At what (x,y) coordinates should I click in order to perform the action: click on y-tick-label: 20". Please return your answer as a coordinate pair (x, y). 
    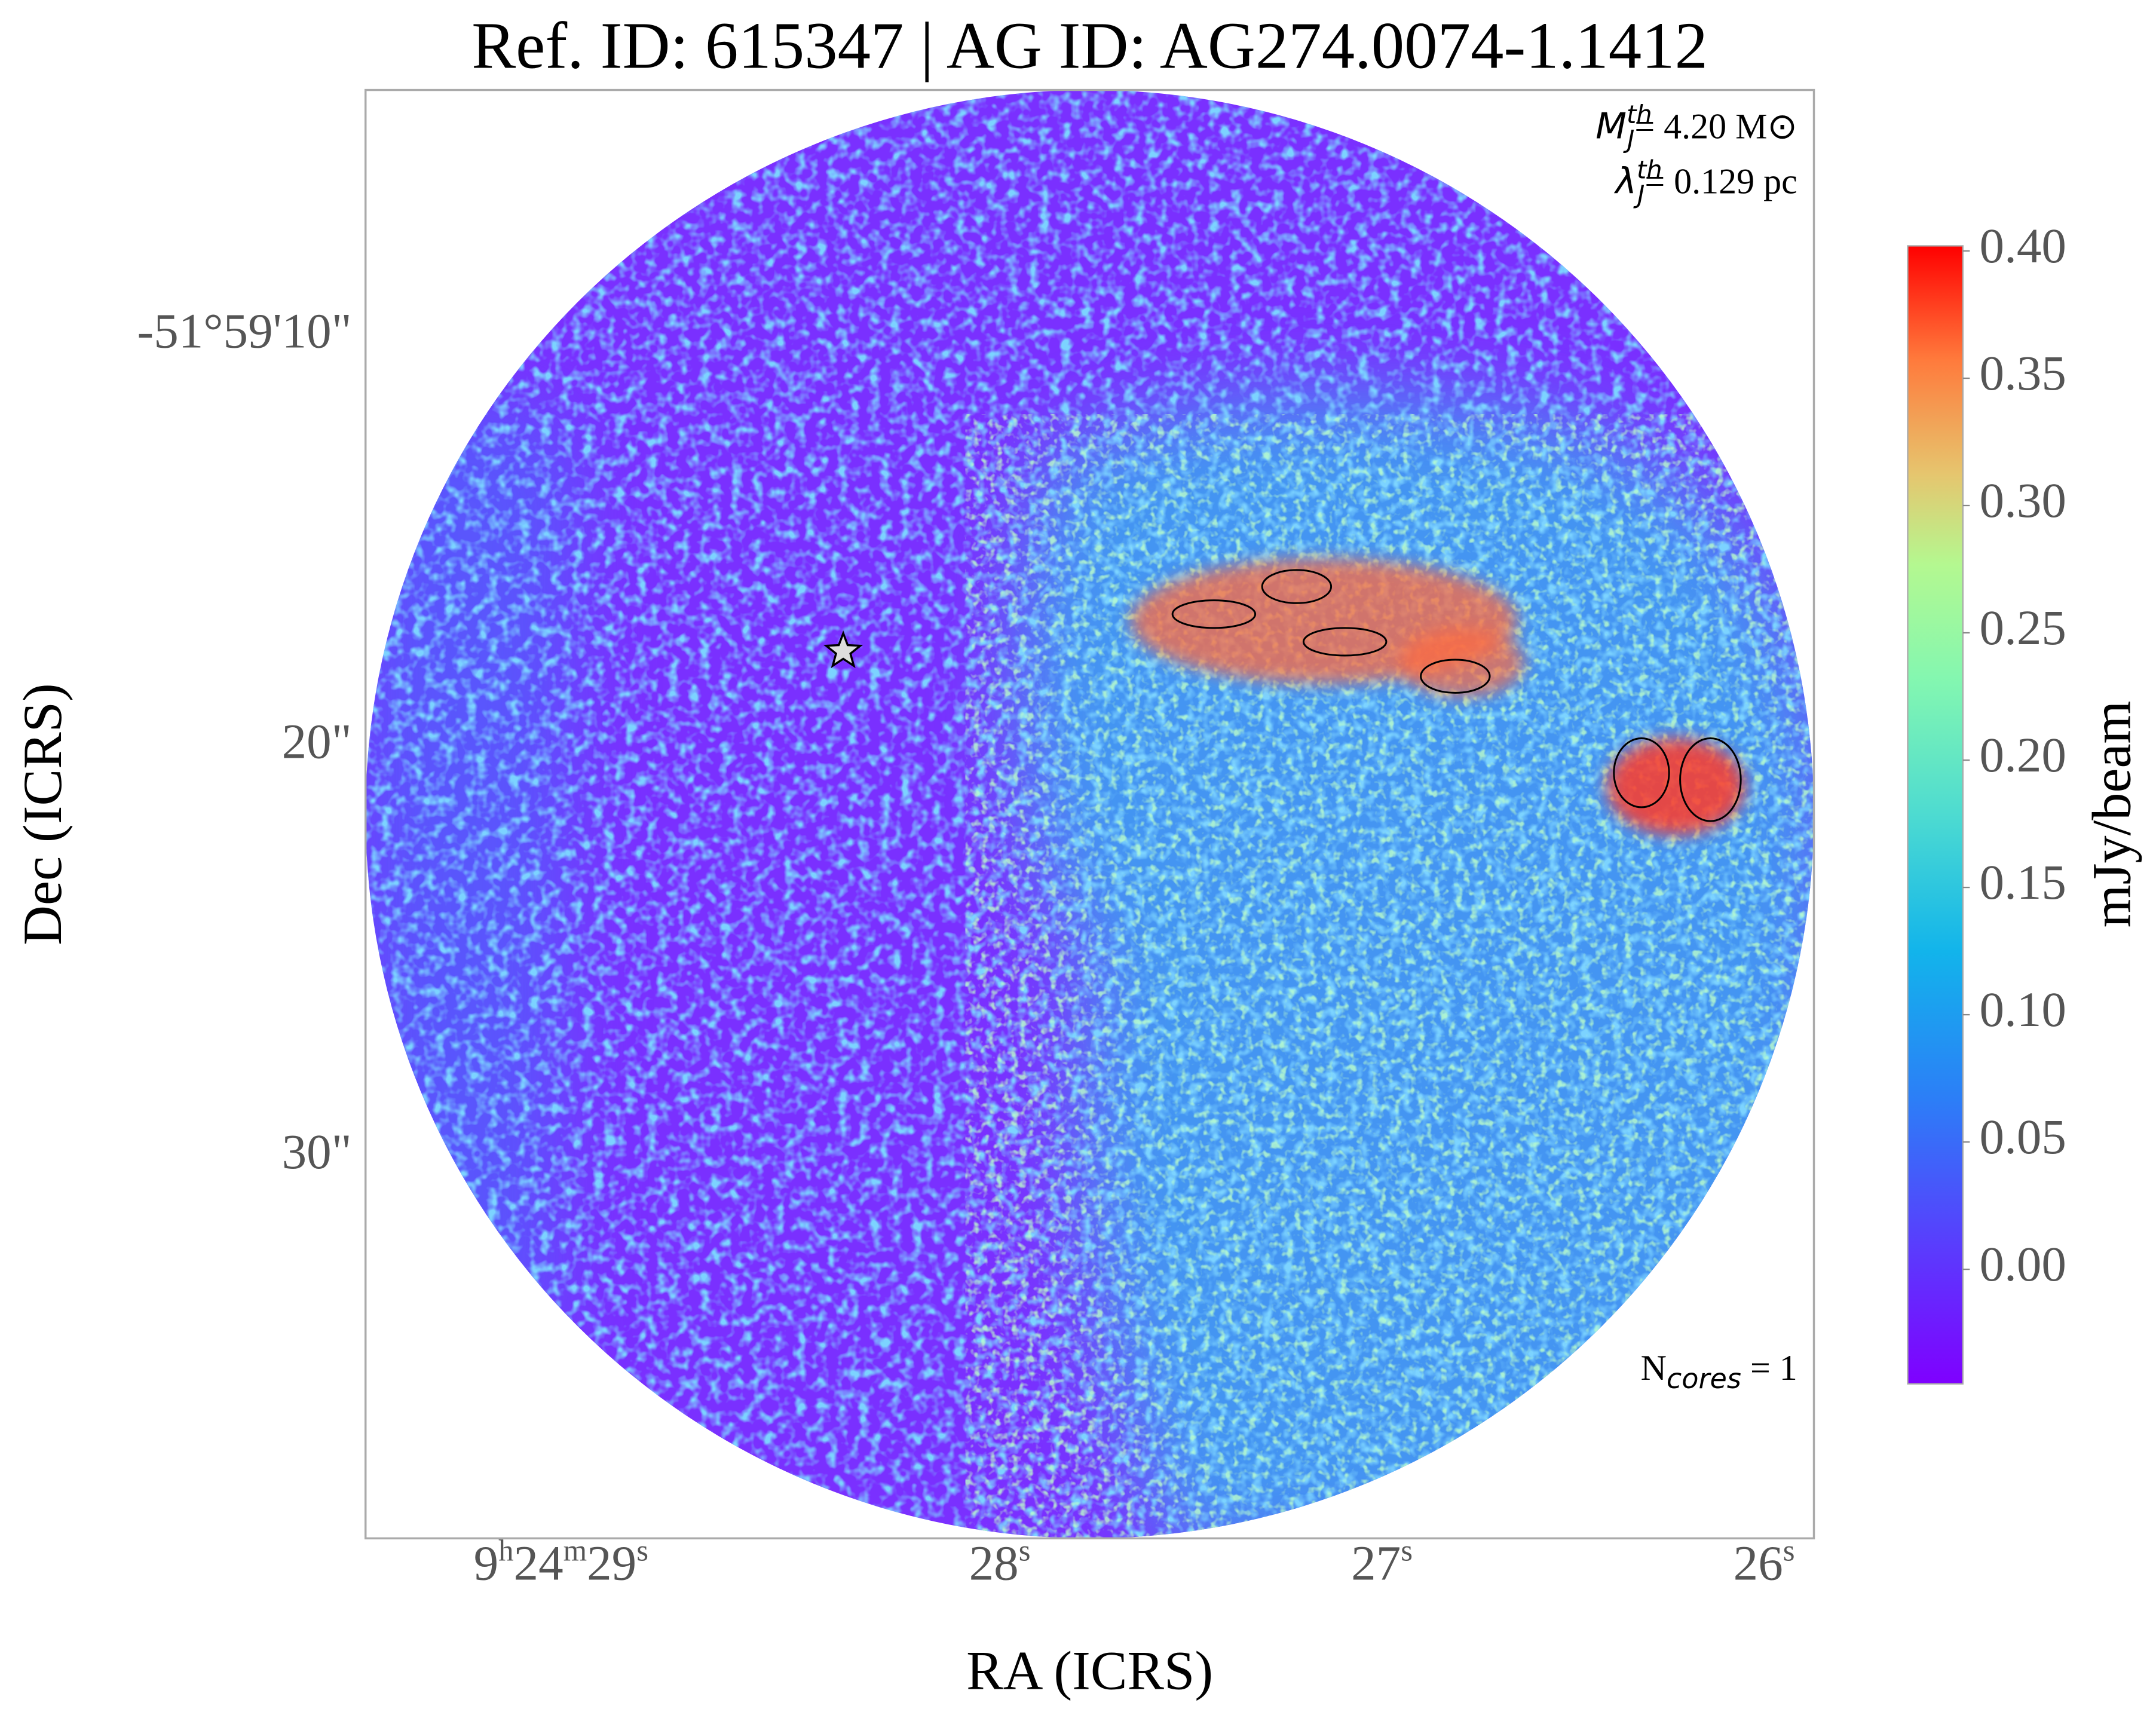
    Looking at the image, I should click on (317, 740).